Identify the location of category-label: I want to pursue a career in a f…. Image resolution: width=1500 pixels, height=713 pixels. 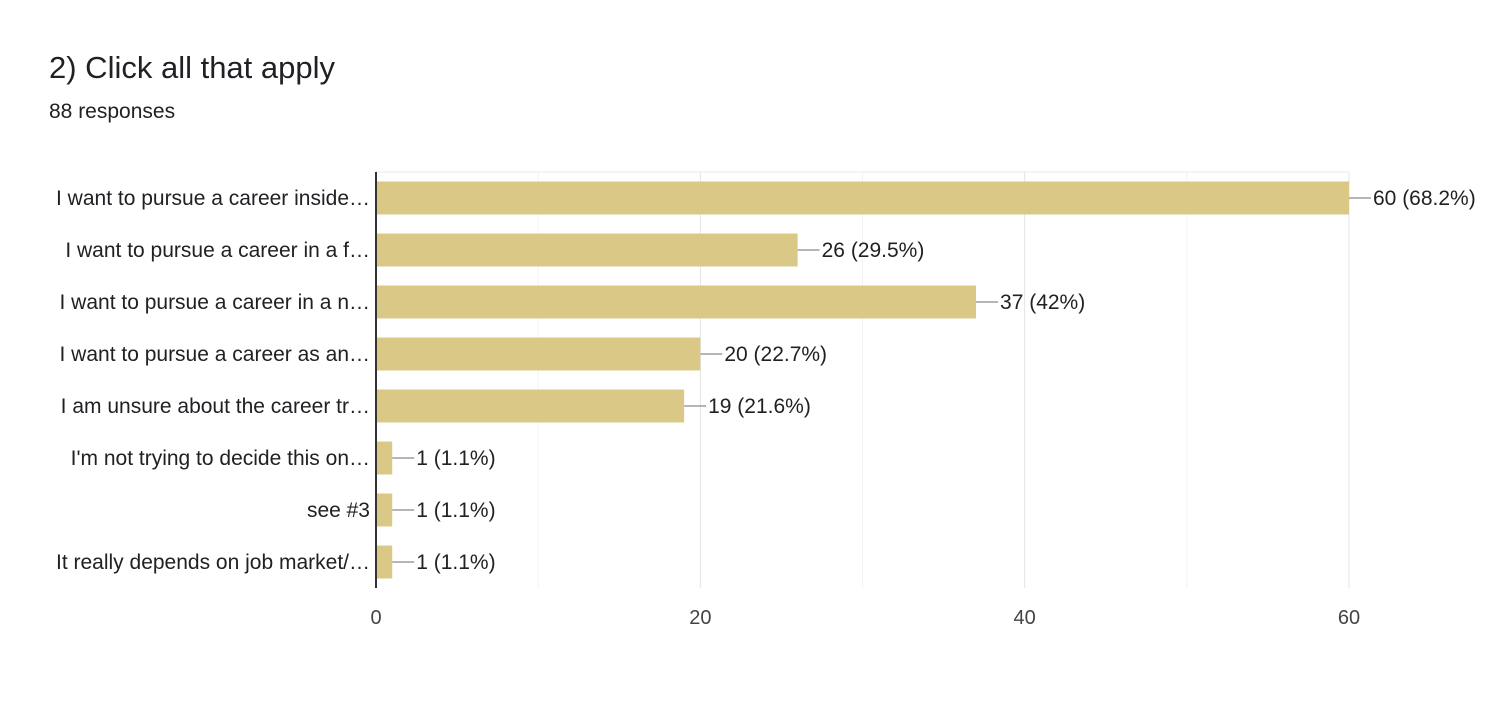
(217, 250).